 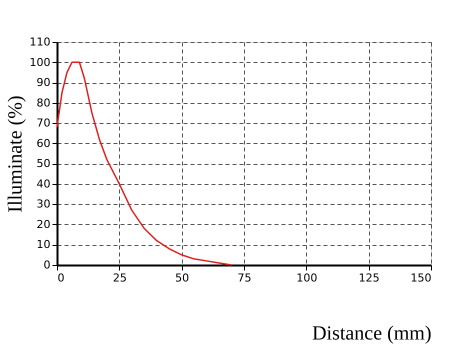 I want to click on x-tick-label: 125, so click(x=369, y=278).